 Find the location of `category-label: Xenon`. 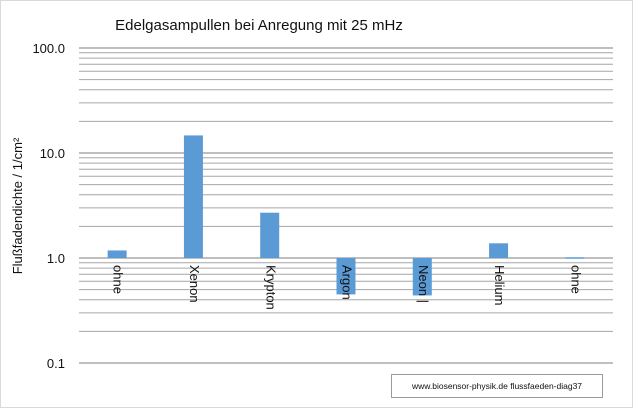

category-label: Xenon is located at coordinates (194, 284).